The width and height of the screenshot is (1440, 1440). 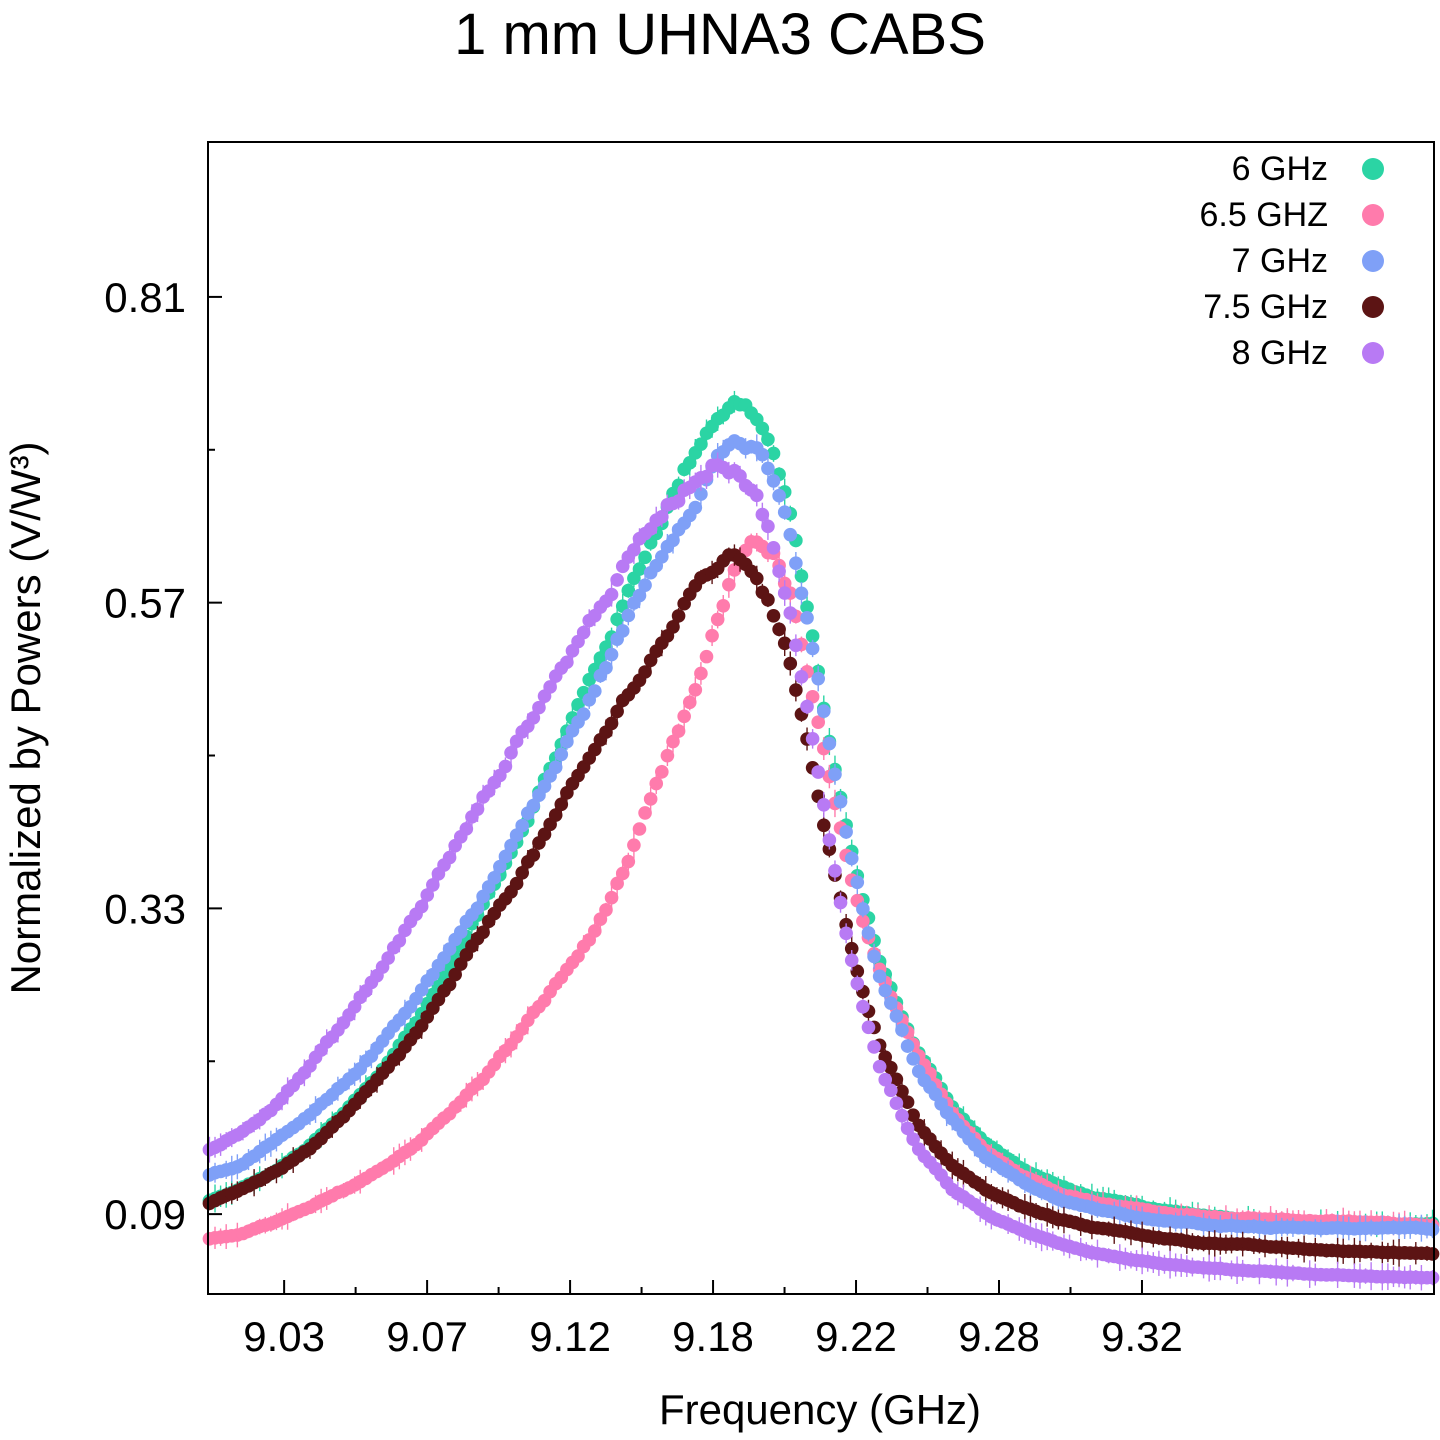 I want to click on x-axis-label: Frequency (GHz), so click(x=820, y=1409).